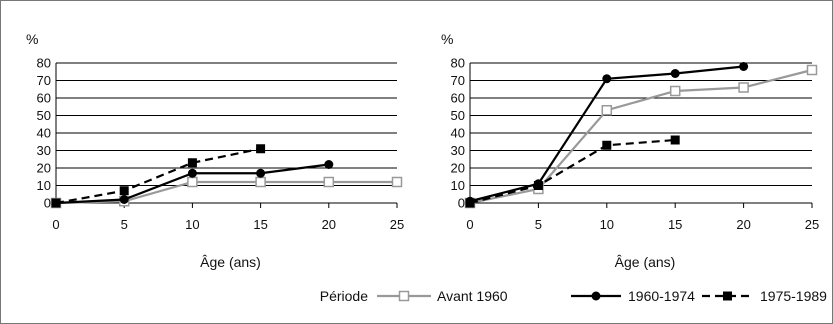  I want to click on legend-item-1960-1974: 1960-1974, so click(633, 296).